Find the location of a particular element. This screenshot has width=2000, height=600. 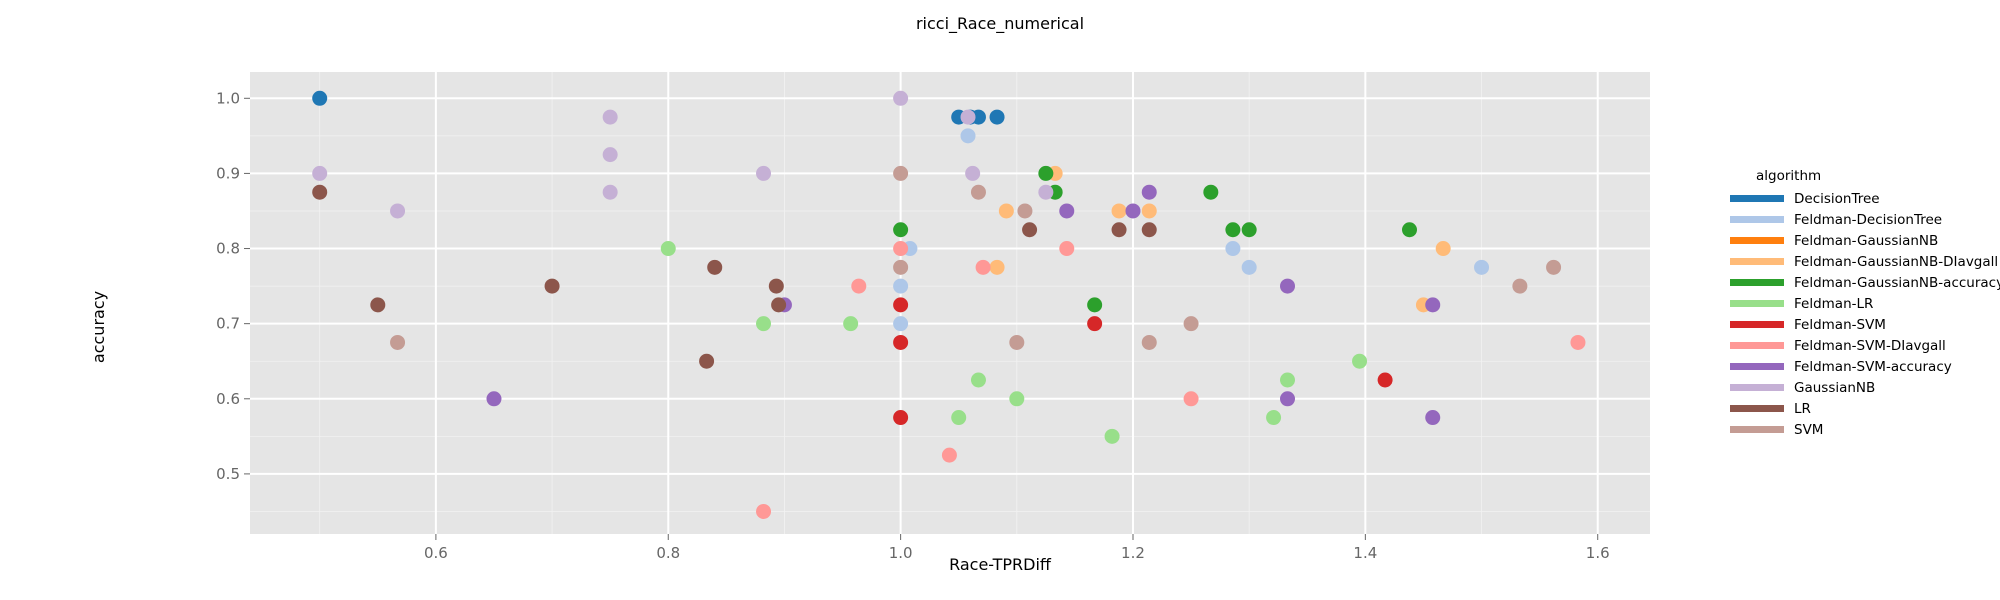

y-axis-title: accuracy is located at coordinates (98, 327).